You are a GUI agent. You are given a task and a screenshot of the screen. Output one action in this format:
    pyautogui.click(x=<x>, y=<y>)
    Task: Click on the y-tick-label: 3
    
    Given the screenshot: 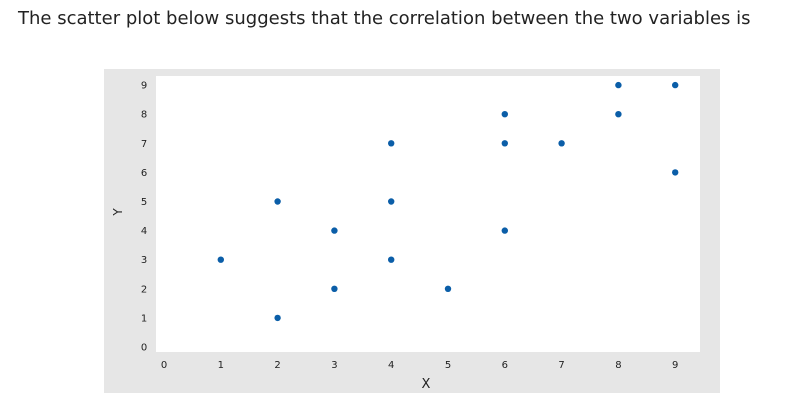 What is the action you would take?
    pyautogui.click(x=144, y=260)
    